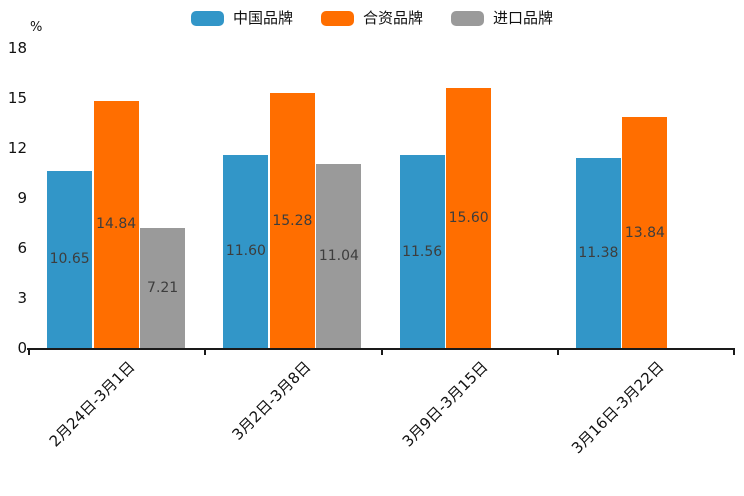 Image resolution: width=744 pixels, height=496 pixels. I want to click on y-tick-label: 3, so click(22, 298).